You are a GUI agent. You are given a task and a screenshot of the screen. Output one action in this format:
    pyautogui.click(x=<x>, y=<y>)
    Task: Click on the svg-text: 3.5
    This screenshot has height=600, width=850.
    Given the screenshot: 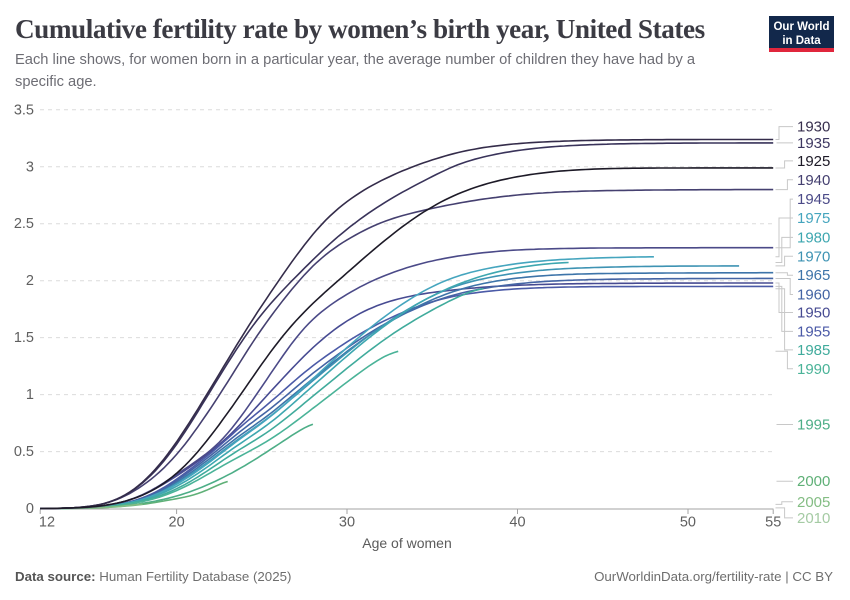 What is the action you would take?
    pyautogui.click(x=24, y=110)
    